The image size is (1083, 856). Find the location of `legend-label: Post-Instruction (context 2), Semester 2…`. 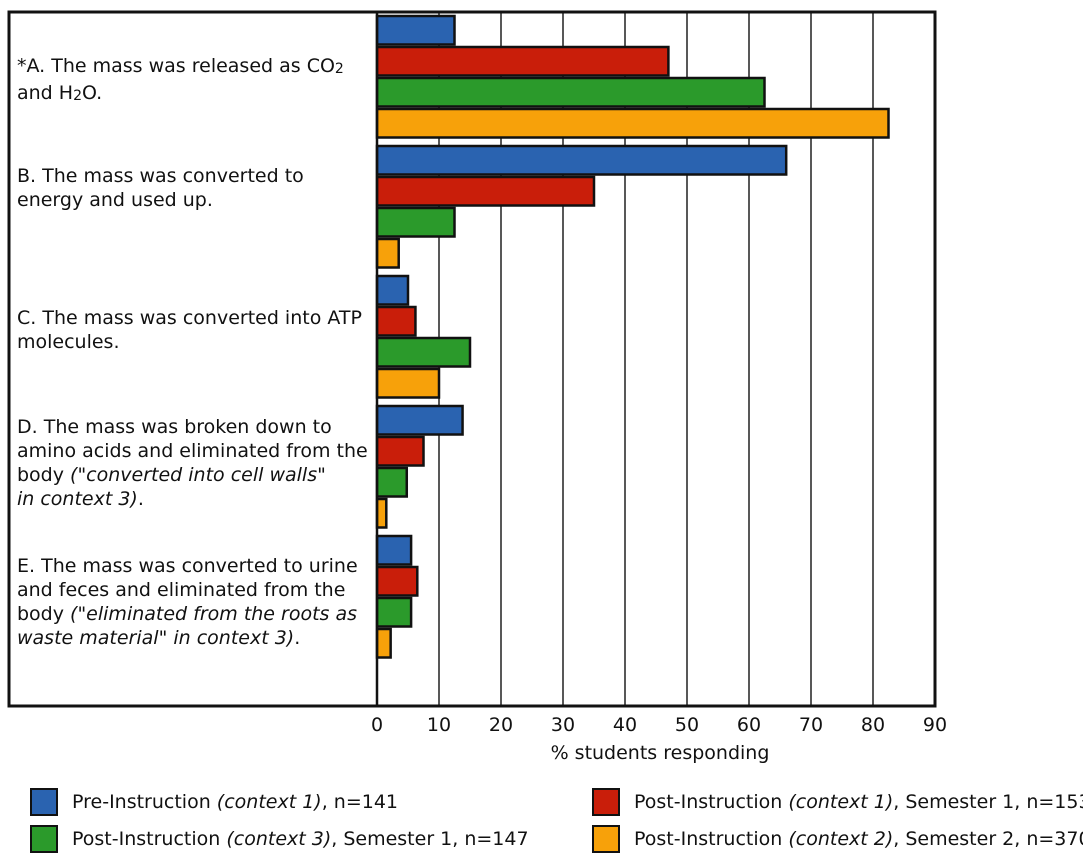

legend-label: Post-Instruction (context 2), Semester 2… is located at coordinates (858, 839).